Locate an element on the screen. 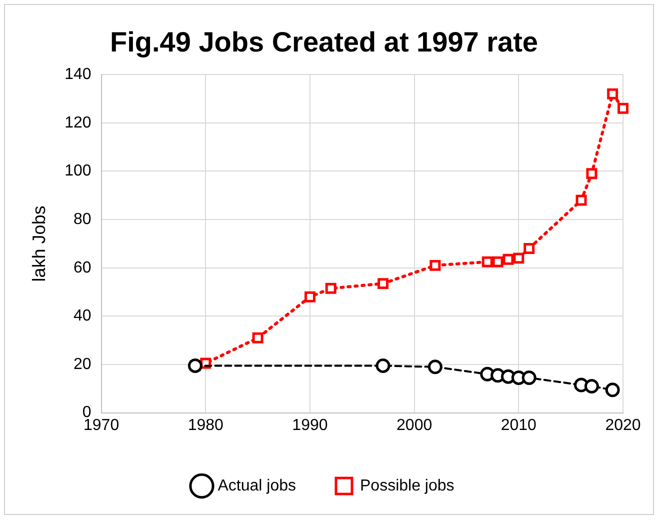 The height and width of the screenshot is (521, 662). x-tick-label: 1970 is located at coordinates (102, 425).